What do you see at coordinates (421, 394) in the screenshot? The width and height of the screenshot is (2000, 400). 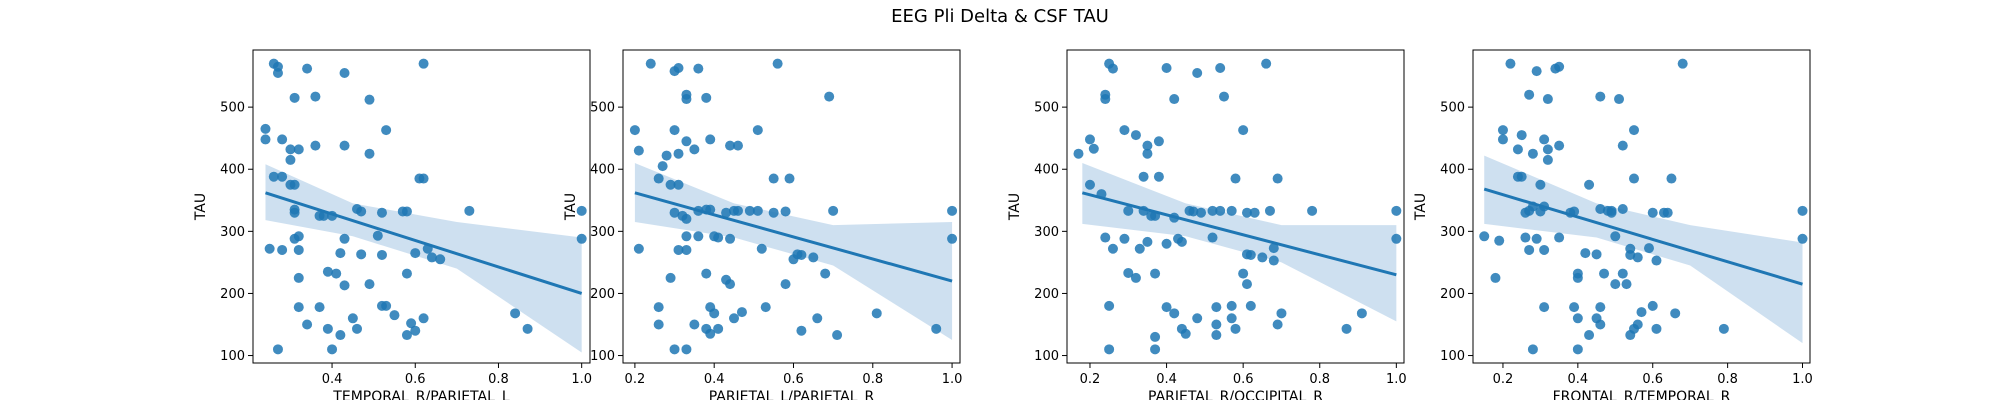 I see `x-axis-label: TEMPORAL_R/PARIETAL_L` at bounding box center [421, 394].